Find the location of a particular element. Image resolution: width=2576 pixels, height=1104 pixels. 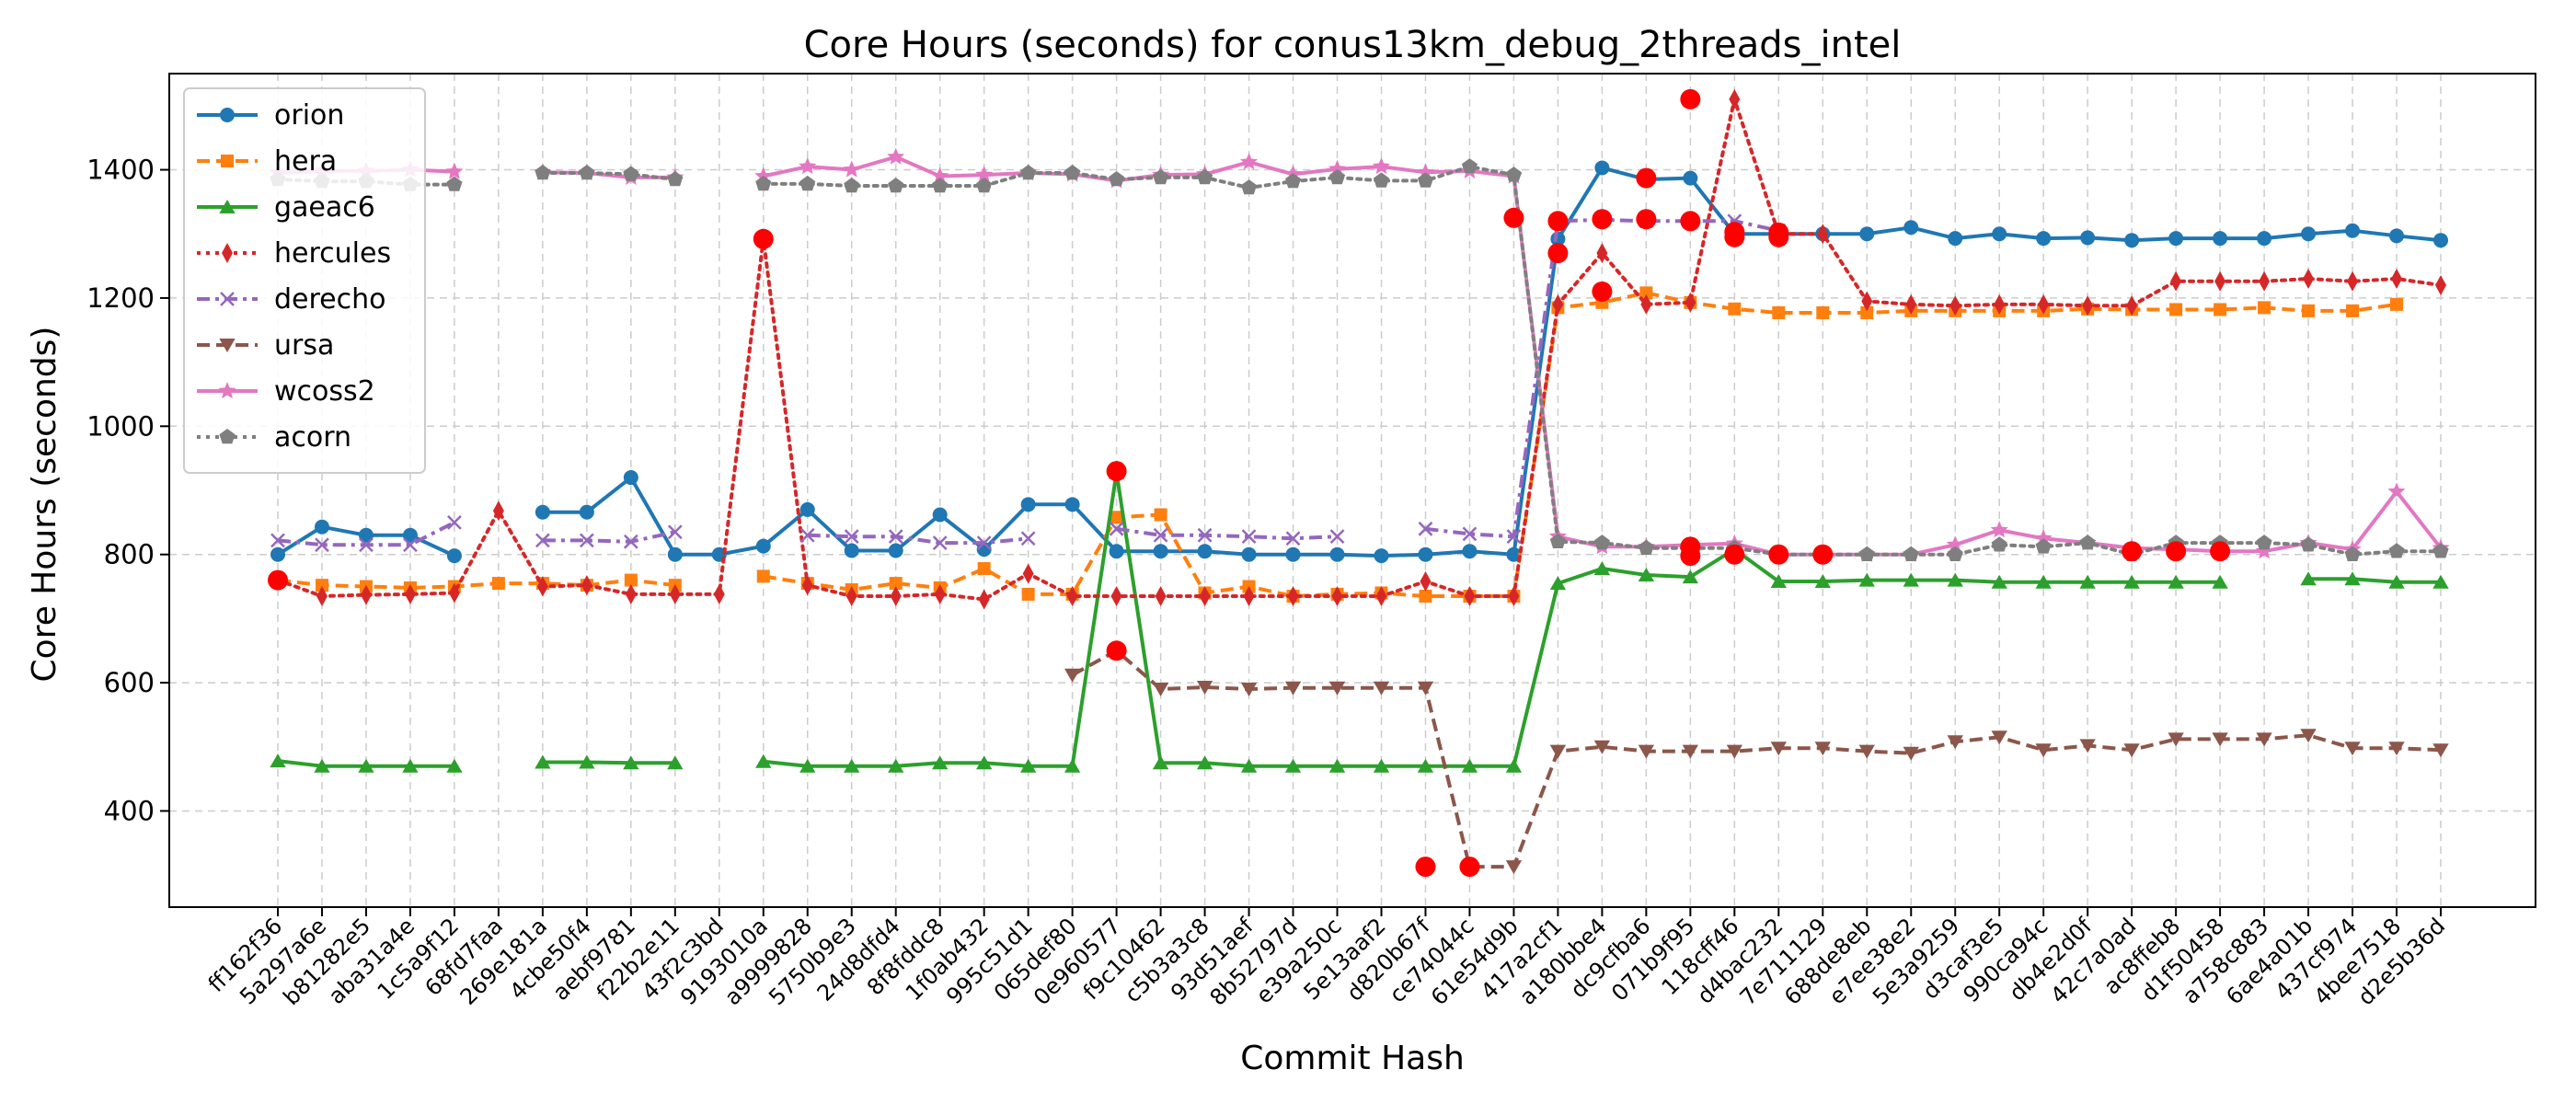

legend-marker-derecho is located at coordinates (227, 299).